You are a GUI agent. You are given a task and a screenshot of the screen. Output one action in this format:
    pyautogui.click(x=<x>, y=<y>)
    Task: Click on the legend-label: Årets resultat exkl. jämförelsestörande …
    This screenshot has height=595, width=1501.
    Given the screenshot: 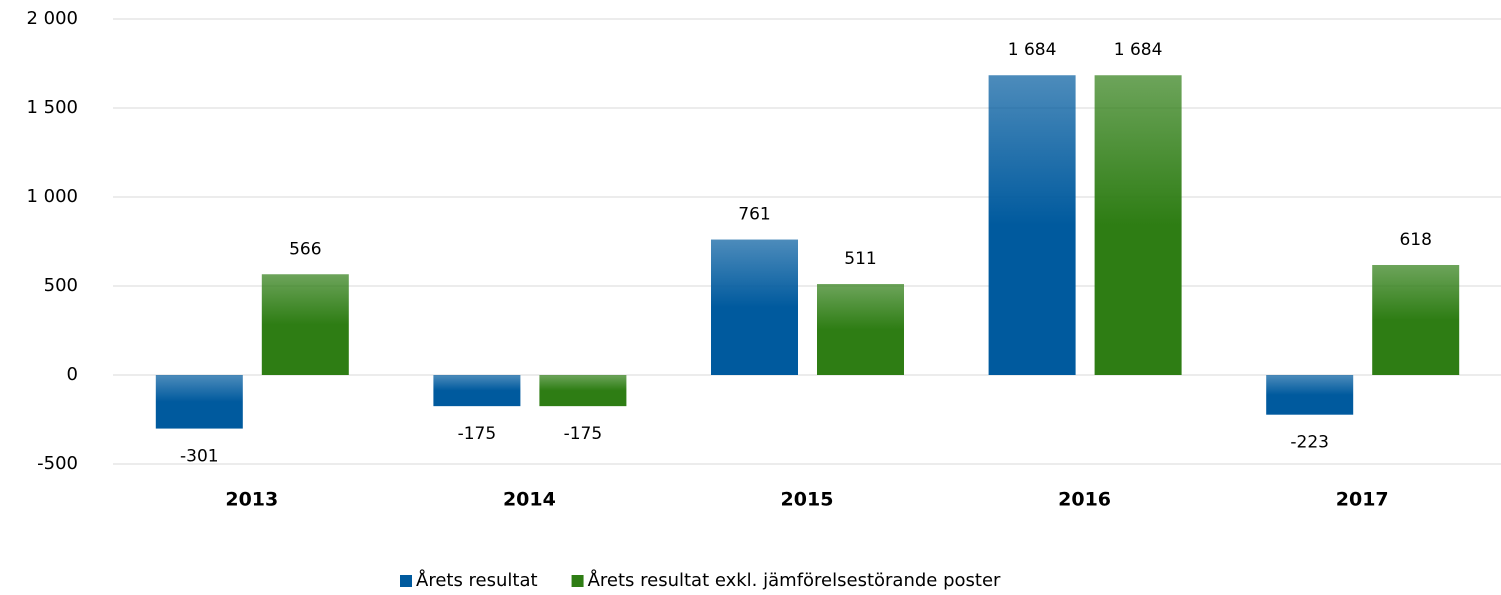 What is the action you would take?
    pyautogui.click(x=794, y=580)
    